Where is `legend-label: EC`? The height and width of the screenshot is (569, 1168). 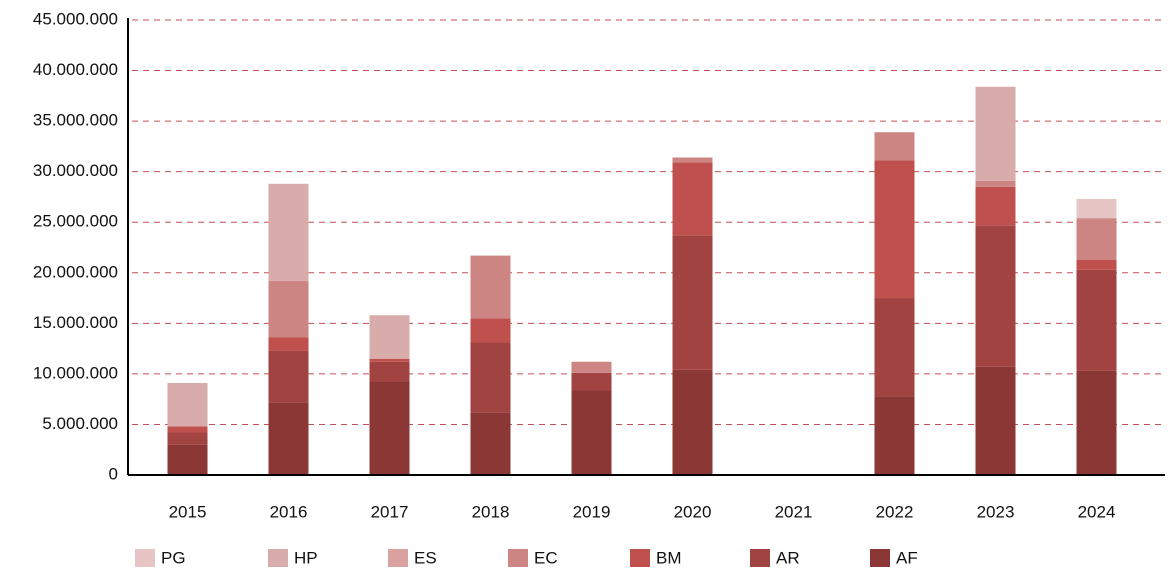
legend-label: EC is located at coordinates (546, 557).